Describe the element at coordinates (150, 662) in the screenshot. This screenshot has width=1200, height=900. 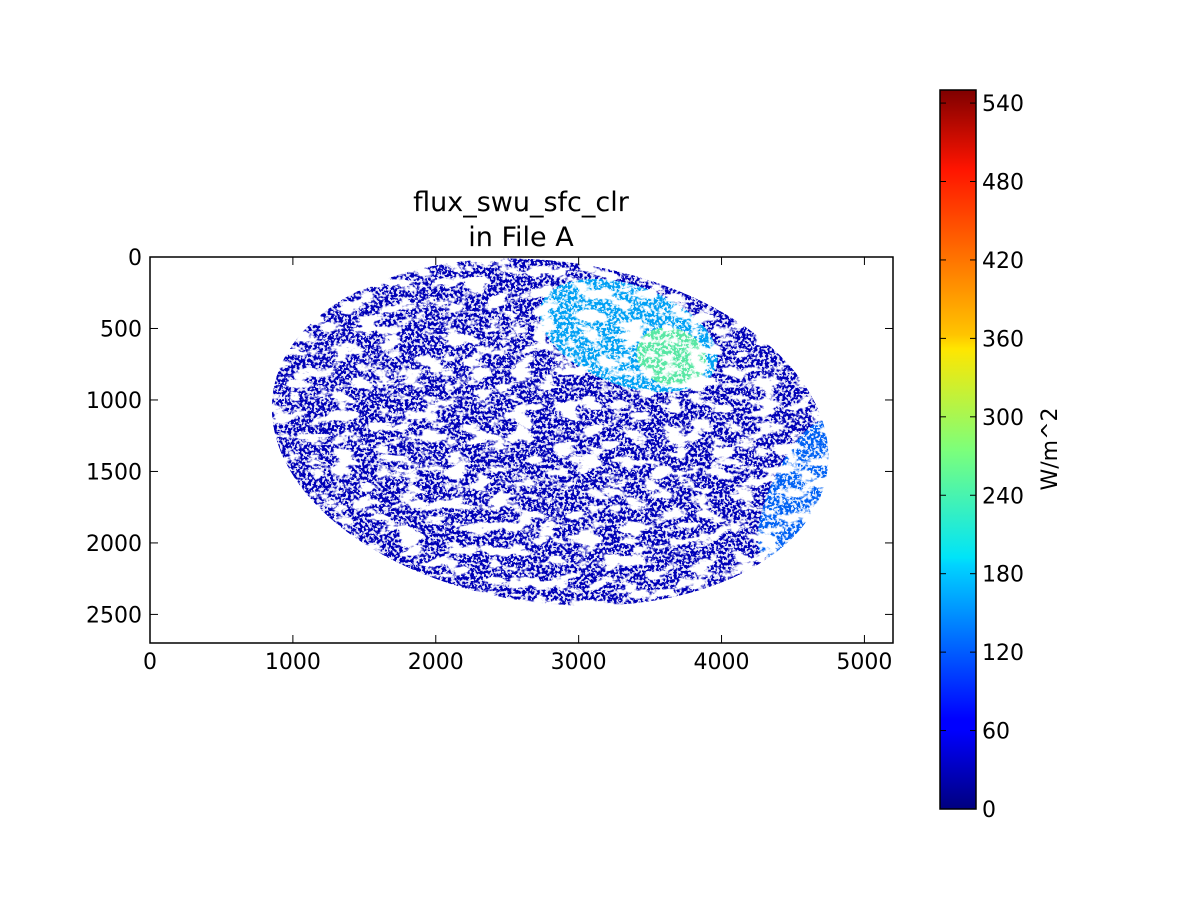
I see `x-tick-label: 0` at that location.